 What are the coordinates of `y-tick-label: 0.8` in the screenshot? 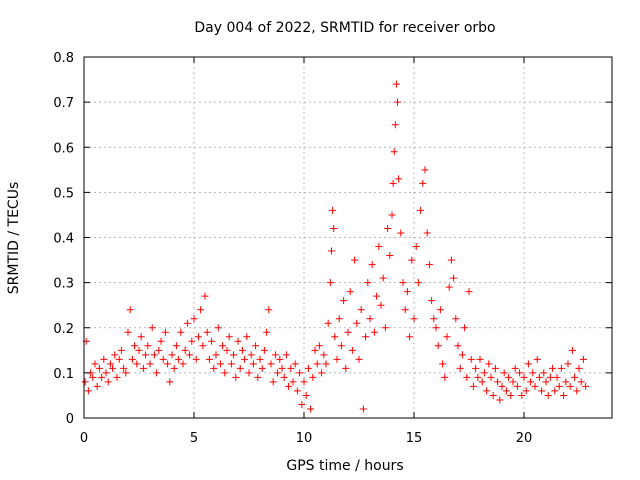 It's located at (63, 58).